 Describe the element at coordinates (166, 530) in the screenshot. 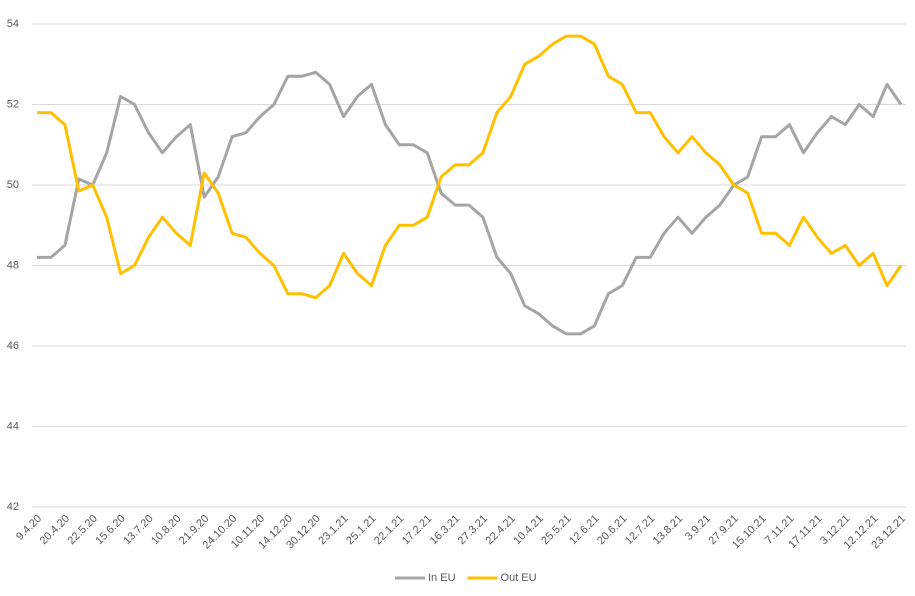

I see `x-tick-label: 10.8.20` at that location.